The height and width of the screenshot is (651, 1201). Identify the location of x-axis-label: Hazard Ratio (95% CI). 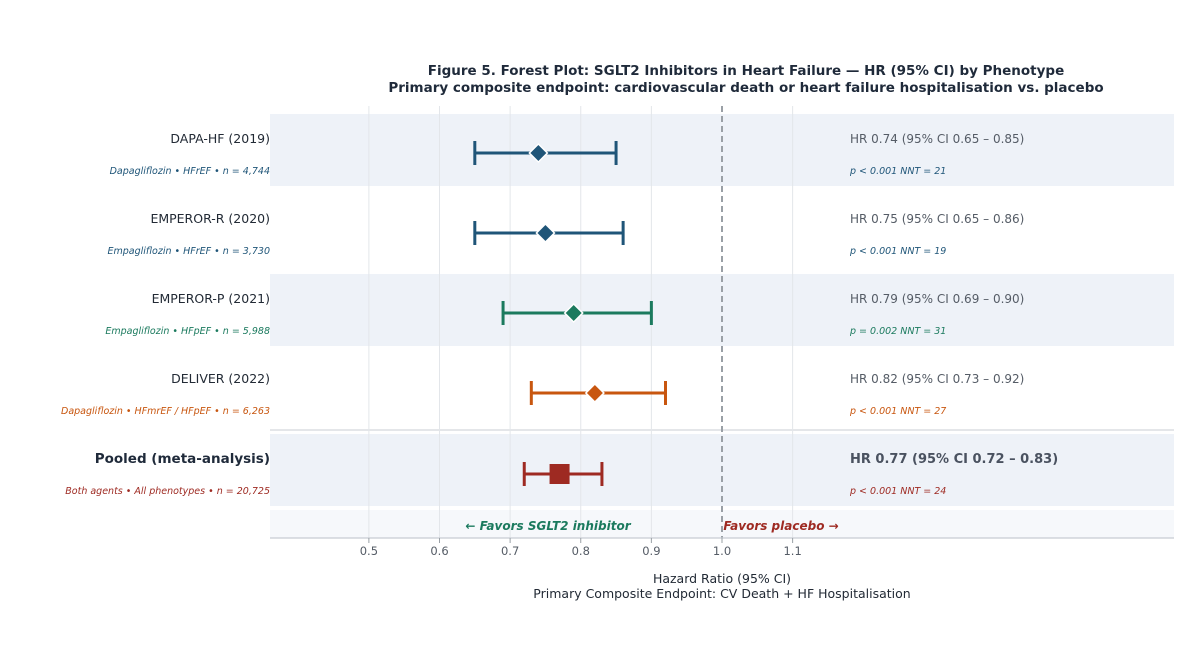
(722, 578).